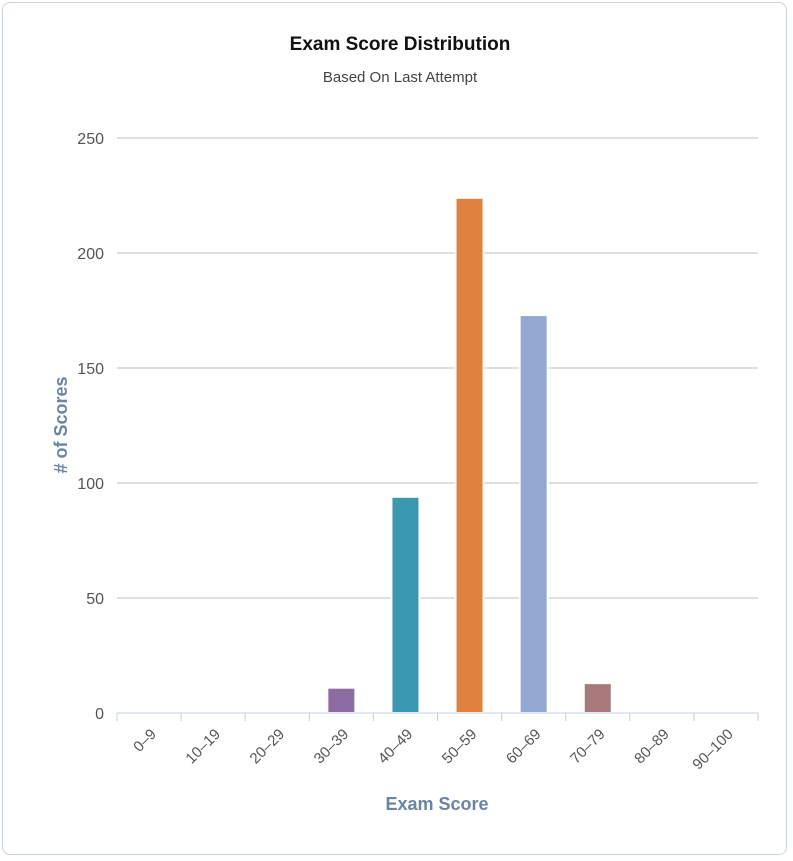 This screenshot has width=793, height=861. What do you see at coordinates (203, 747) in the screenshot?
I see `x-tick-label: 10–19` at bounding box center [203, 747].